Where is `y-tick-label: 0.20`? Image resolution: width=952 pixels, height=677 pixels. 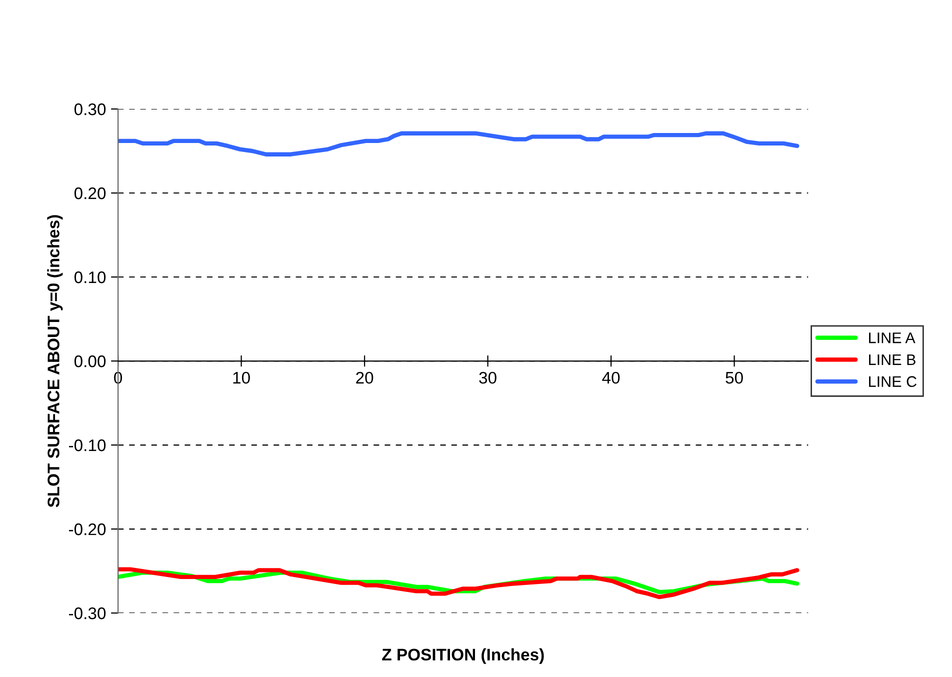
y-tick-label: 0.20 is located at coordinates (90, 193).